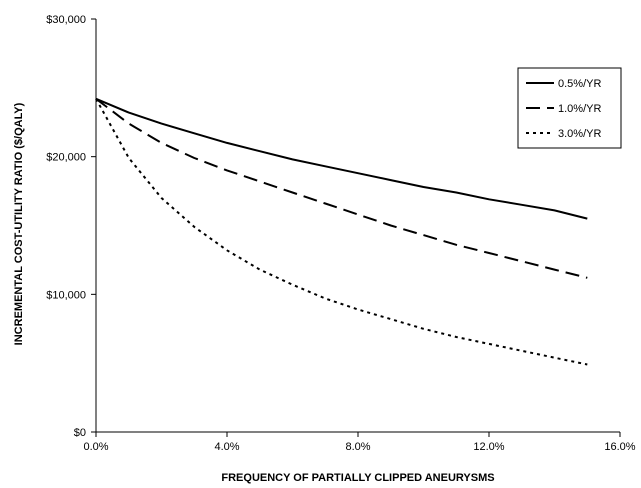 The height and width of the screenshot is (488, 641). I want to click on x-tick-label: 8.0%, so click(357, 447).